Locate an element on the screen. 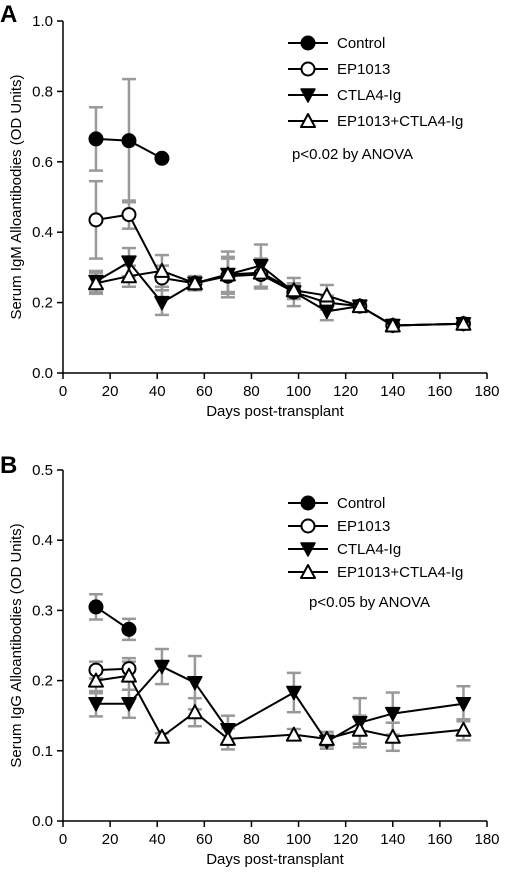  panel-label-a: A is located at coordinates (8, 14).